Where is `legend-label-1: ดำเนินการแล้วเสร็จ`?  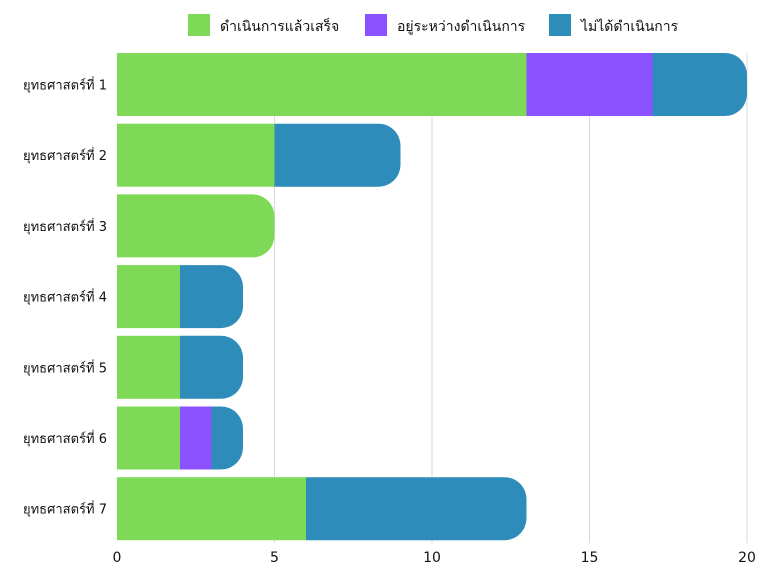 legend-label-1: ดำเนินการแล้วเสร็จ is located at coordinates (279, 26).